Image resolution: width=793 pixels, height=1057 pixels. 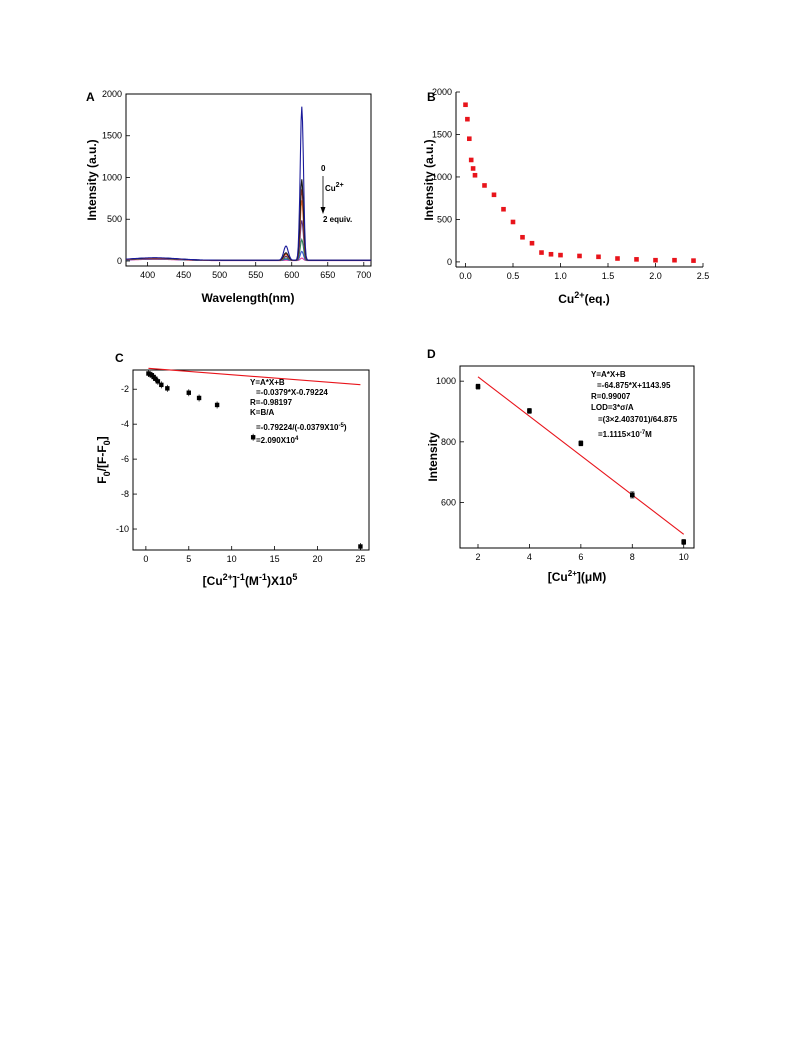 What do you see at coordinates (465, 276) in the screenshot?
I see `x-tick-label: 0.0` at bounding box center [465, 276].